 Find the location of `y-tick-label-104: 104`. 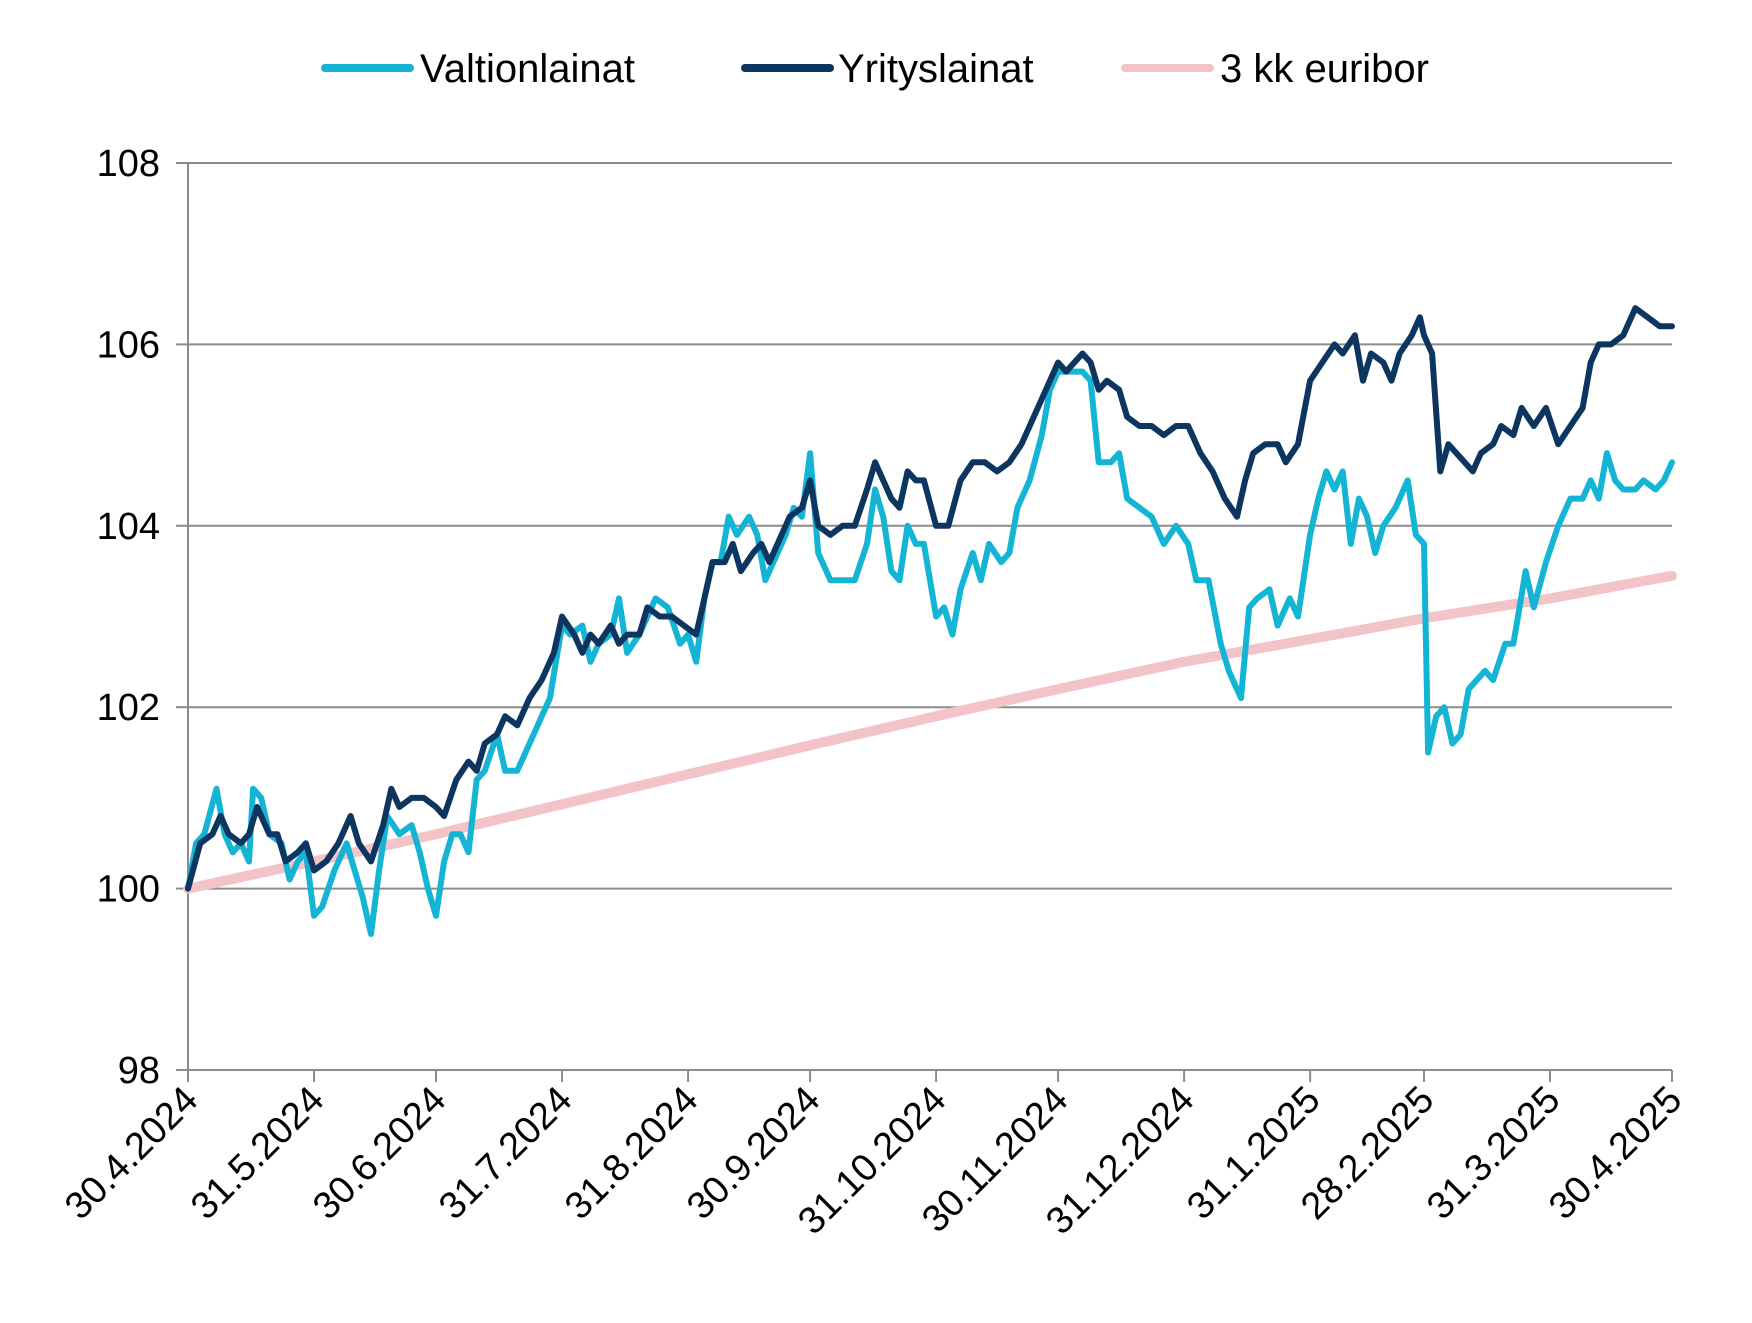

y-tick-label-104: 104 is located at coordinates (128, 527).